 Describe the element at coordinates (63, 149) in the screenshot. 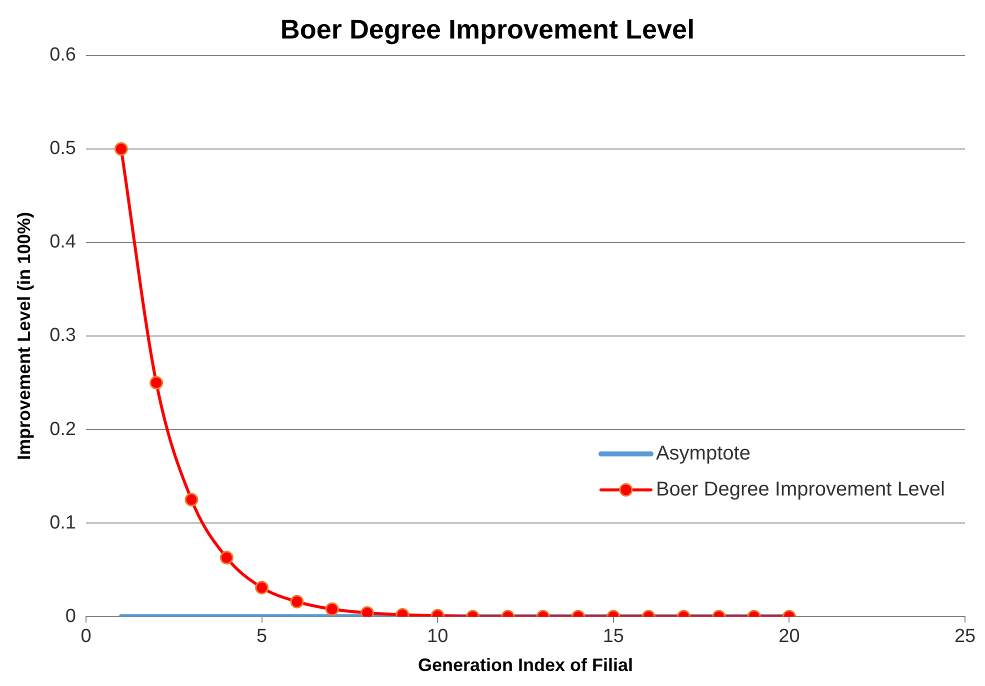

I see `y-tick-label: 0.5` at that location.